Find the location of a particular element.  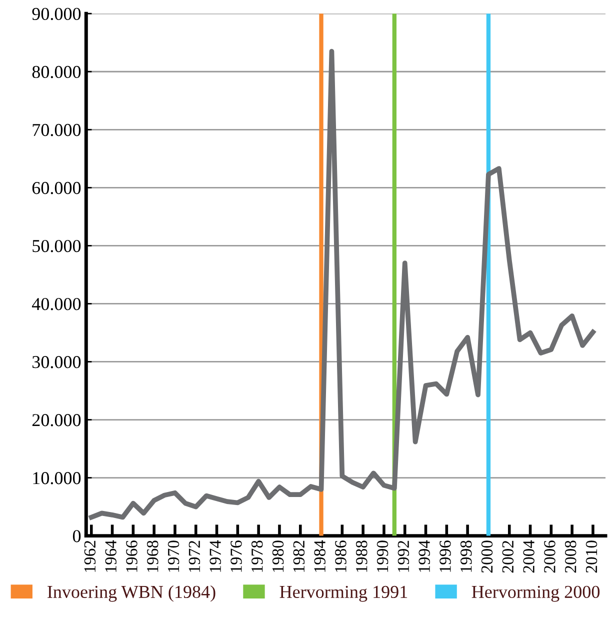

y-tick-label: 60.000 is located at coordinates (56, 188).